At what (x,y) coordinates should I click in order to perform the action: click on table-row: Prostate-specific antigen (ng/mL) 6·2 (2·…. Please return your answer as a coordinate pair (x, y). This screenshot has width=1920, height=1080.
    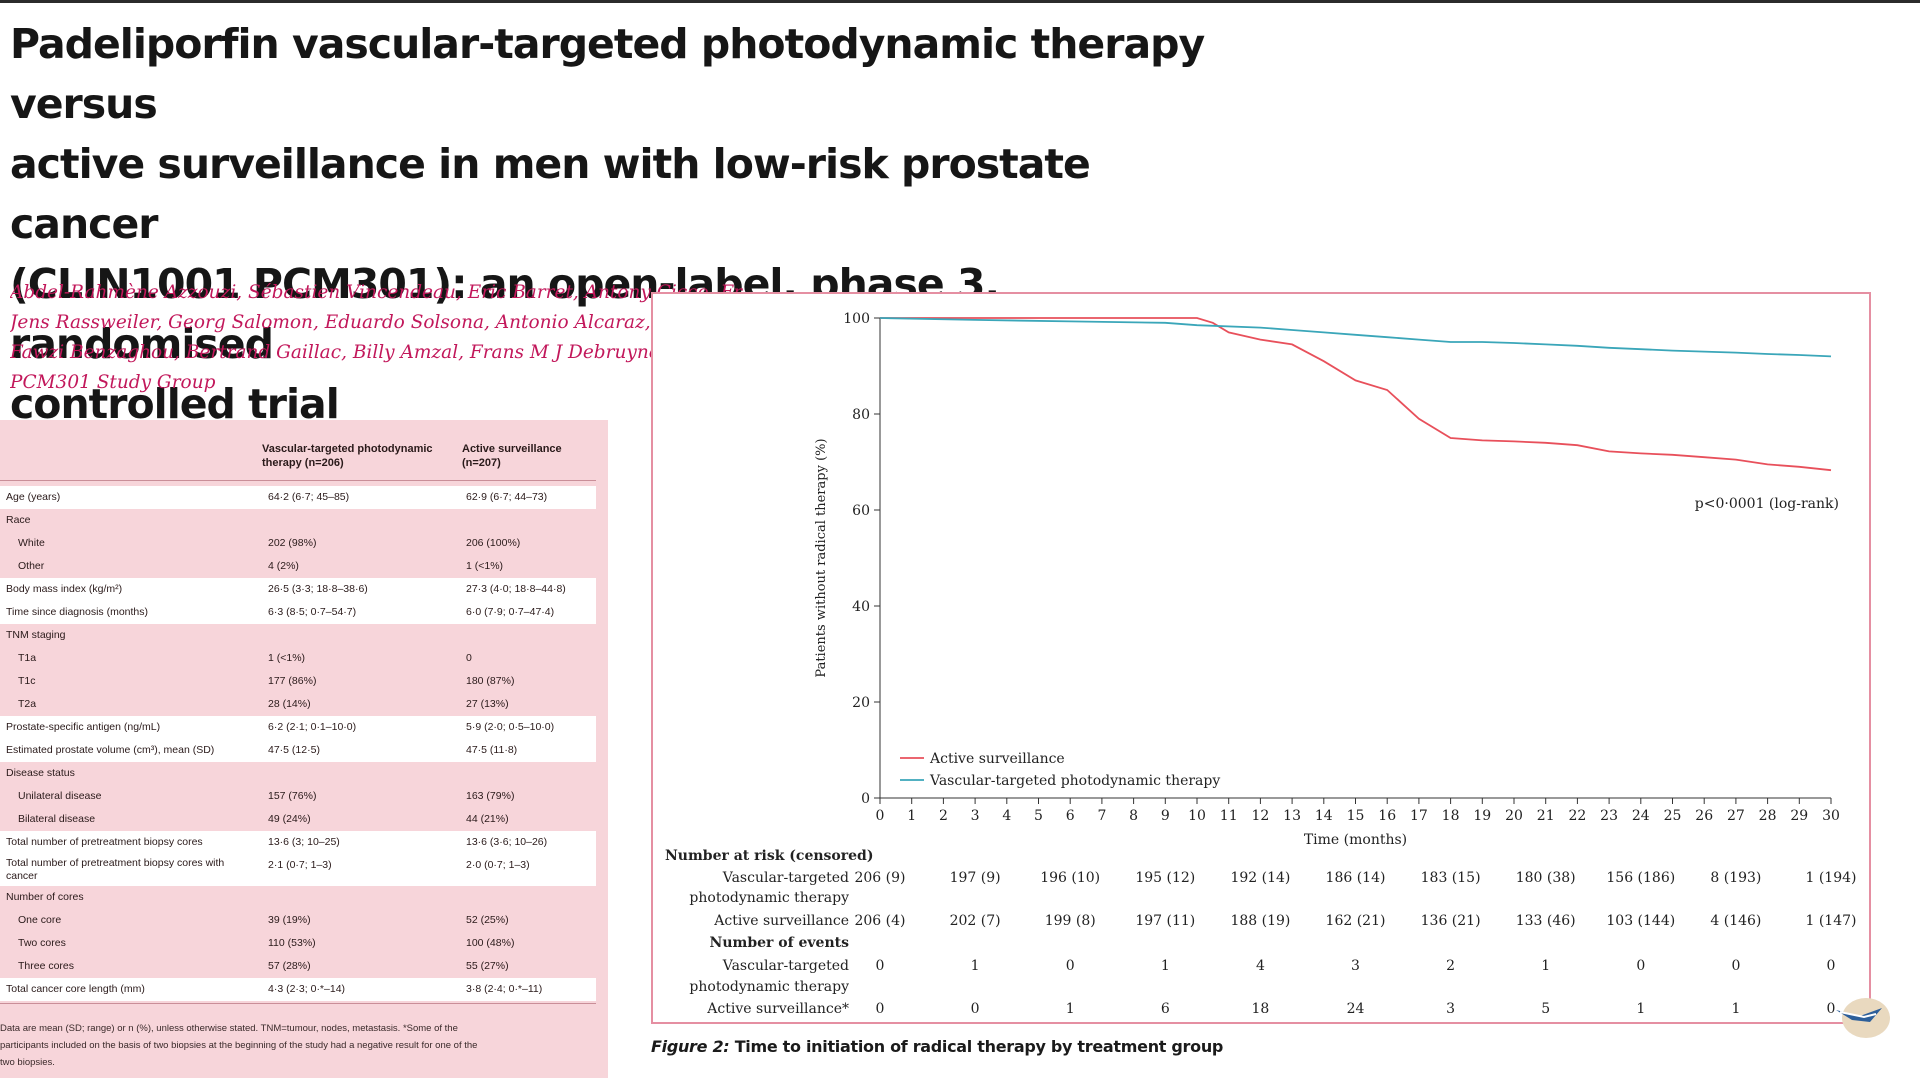
    Looking at the image, I should click on (298, 727).